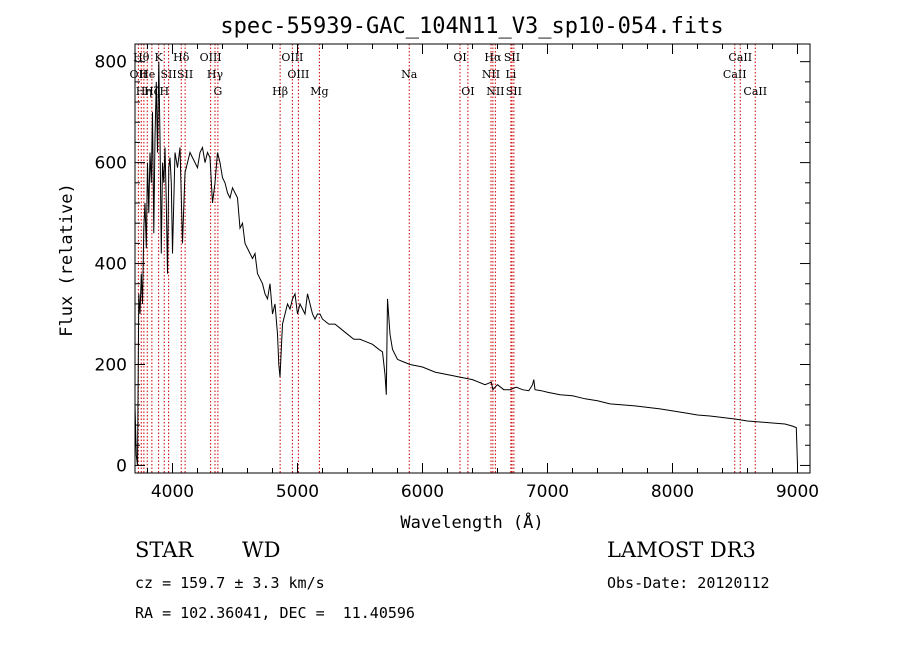 Image resolution: width=900 pixels, height=649 pixels. Describe the element at coordinates (409, 74) in the screenshot. I see `line-label: Na` at that location.